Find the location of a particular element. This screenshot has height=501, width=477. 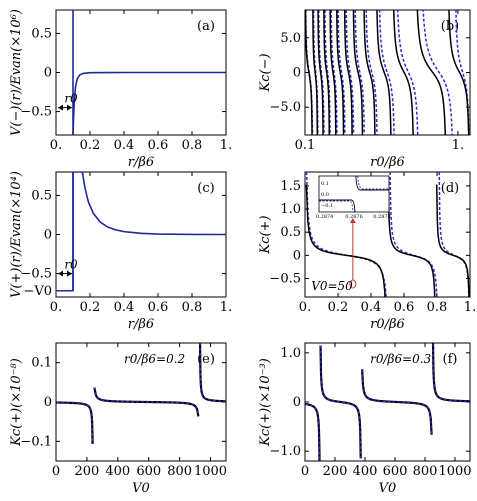

x-axis-label-d: r0/β6 is located at coordinates (387, 324).